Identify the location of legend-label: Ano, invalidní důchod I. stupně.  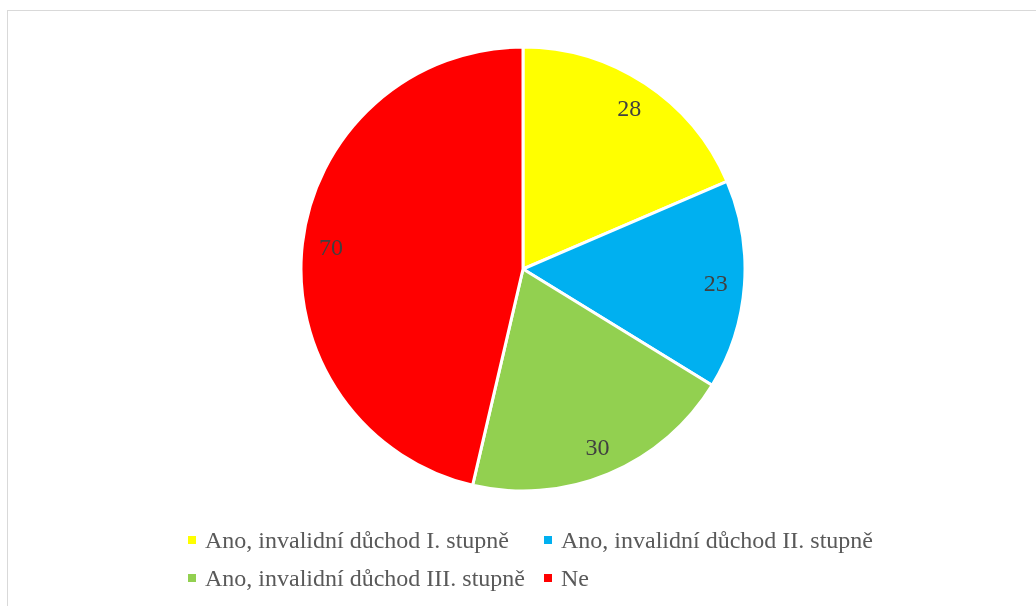
(357, 540).